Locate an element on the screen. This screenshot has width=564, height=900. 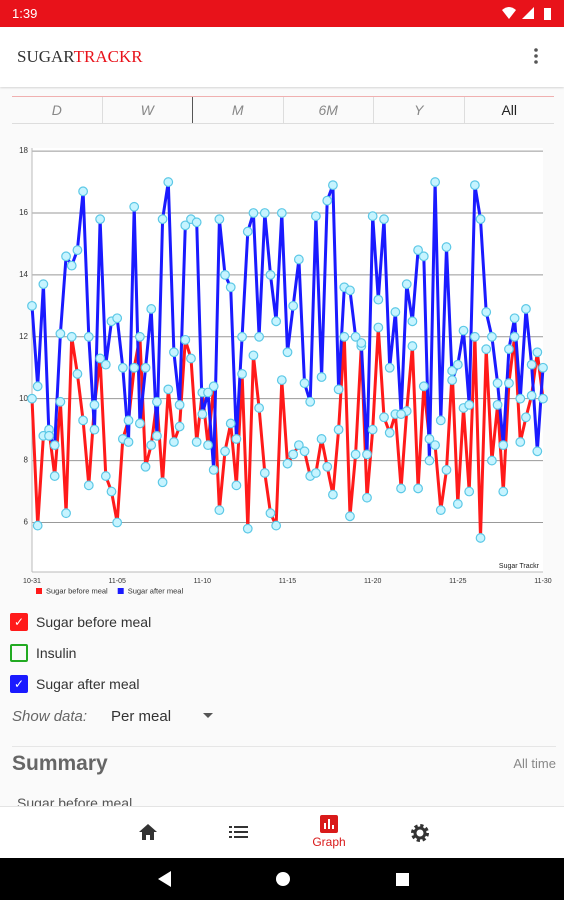
y-tick-label: 18 is located at coordinates (23, 150).